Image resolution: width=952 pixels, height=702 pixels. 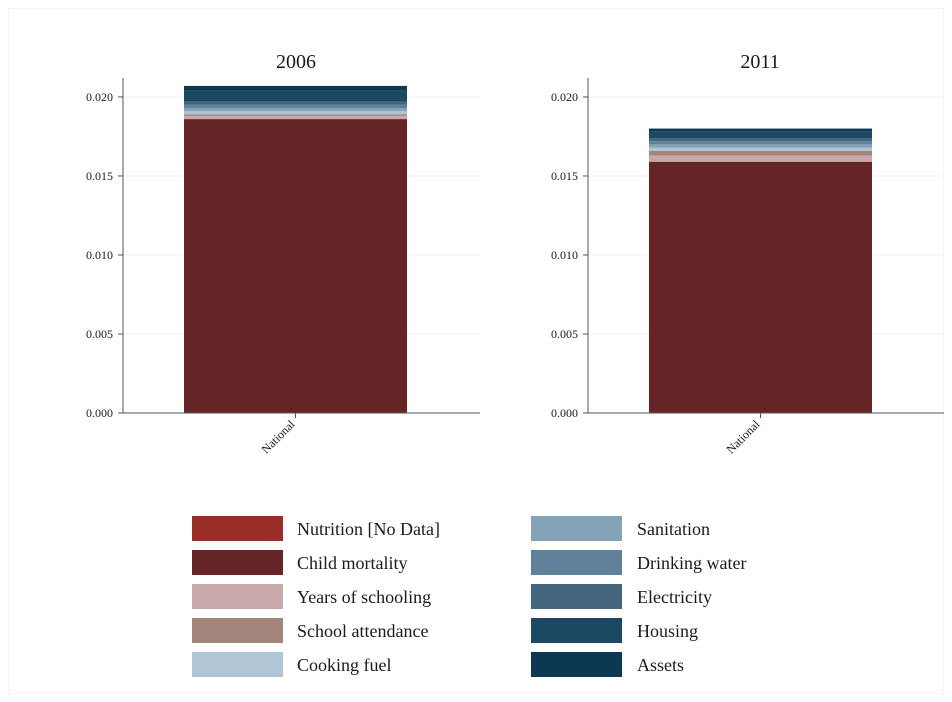 What do you see at coordinates (368, 529) in the screenshot?
I see `legend-label-nutrition-no-data: Nutrition [No Data]` at bounding box center [368, 529].